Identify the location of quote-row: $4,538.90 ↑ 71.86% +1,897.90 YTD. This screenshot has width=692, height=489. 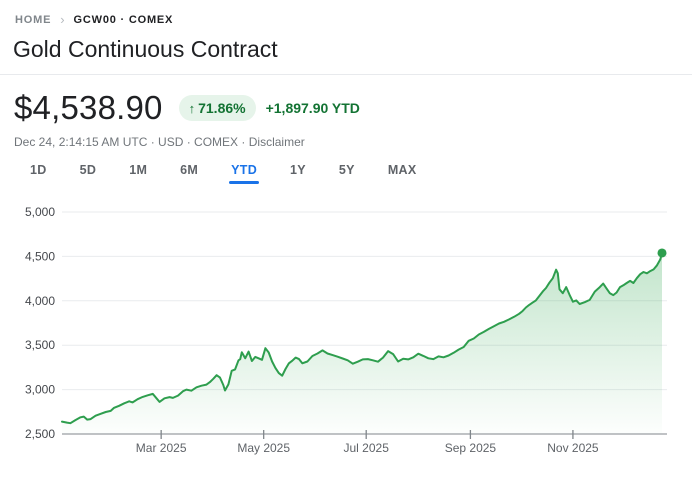
(353, 108).